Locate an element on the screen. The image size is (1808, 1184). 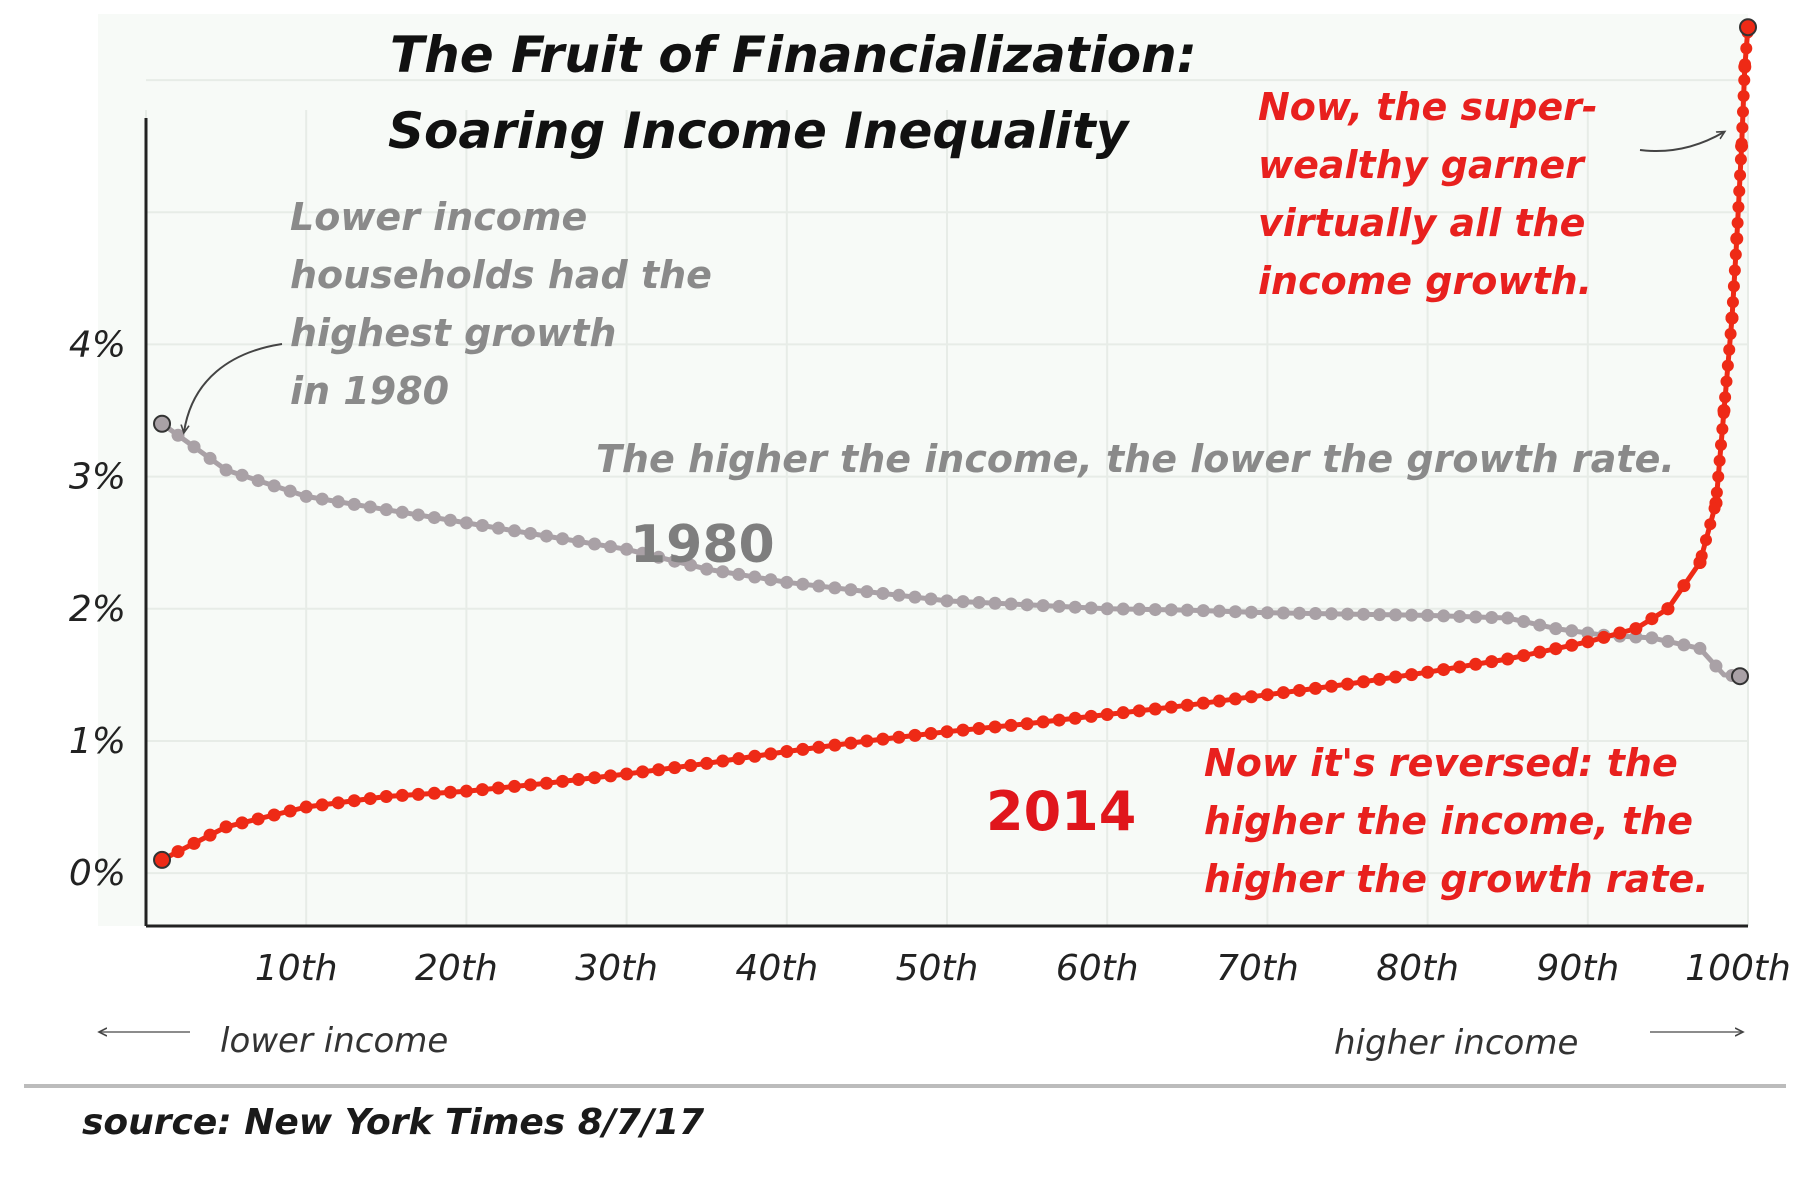
chart-title-line2: Soaring Income Inequality is located at coordinates (759, 131).